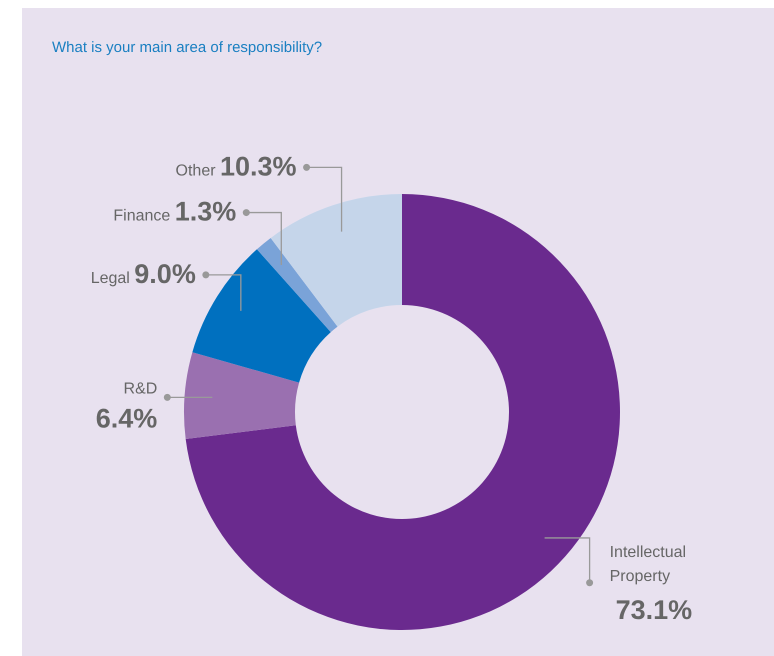 This screenshot has width=774, height=656. I want to click on data-label: 10.3%, so click(258, 166).